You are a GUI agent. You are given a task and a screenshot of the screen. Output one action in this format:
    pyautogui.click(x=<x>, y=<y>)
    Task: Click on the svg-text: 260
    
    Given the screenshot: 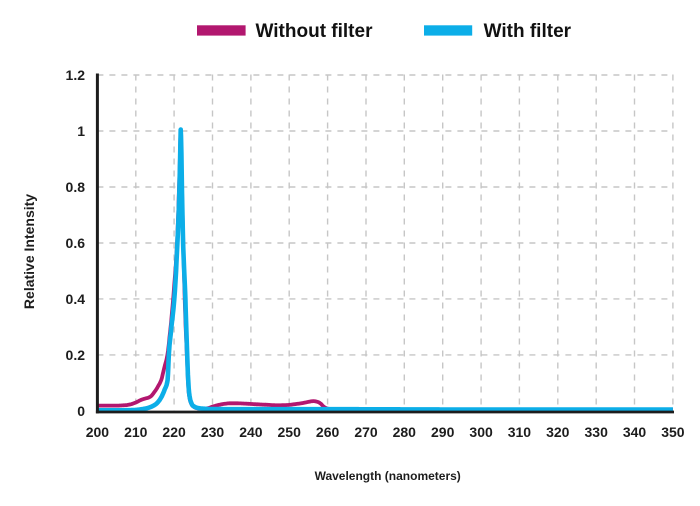 What is the action you would take?
    pyautogui.click(x=328, y=432)
    